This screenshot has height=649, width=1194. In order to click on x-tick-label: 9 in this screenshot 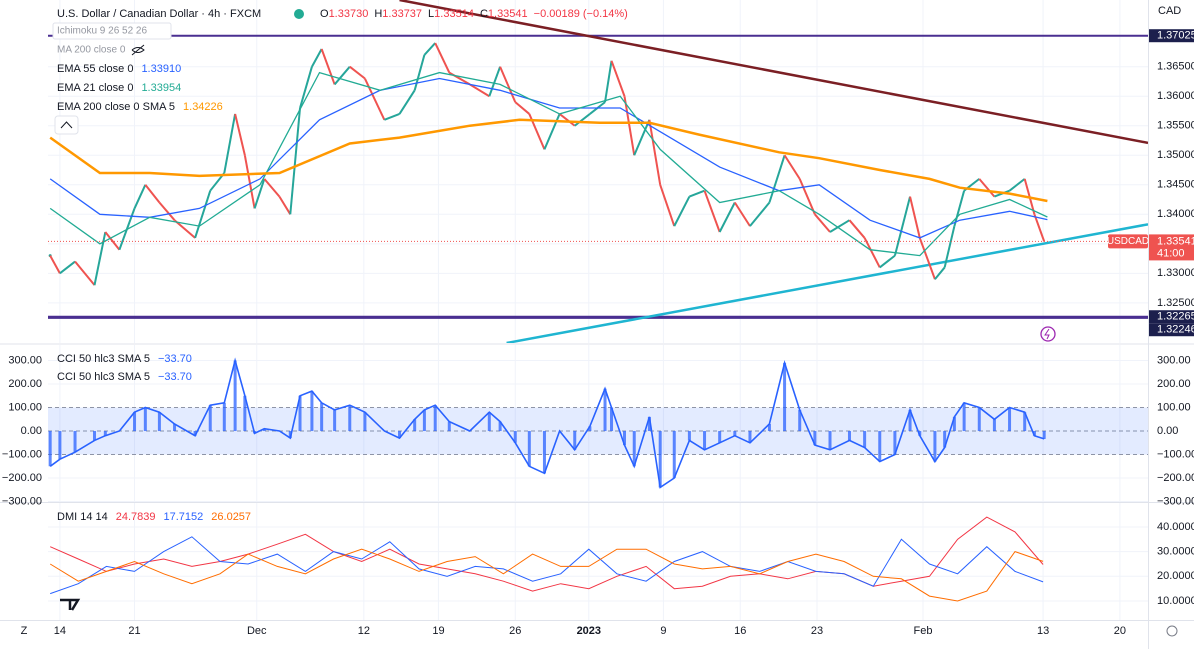, I will do `click(663, 631)`.